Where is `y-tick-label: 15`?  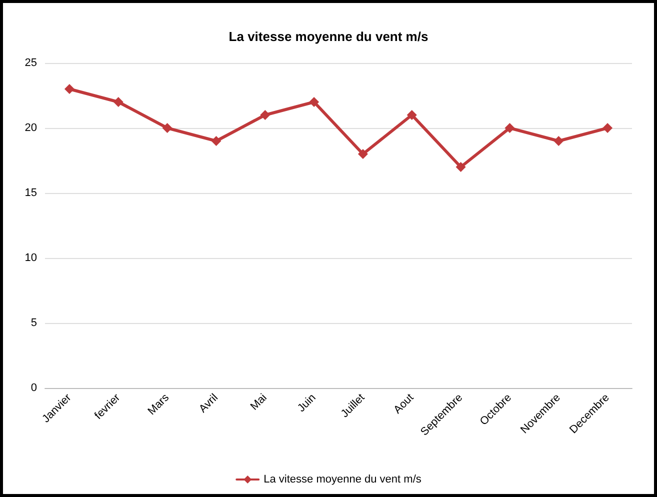
y-tick-label: 15 is located at coordinates (30, 193).